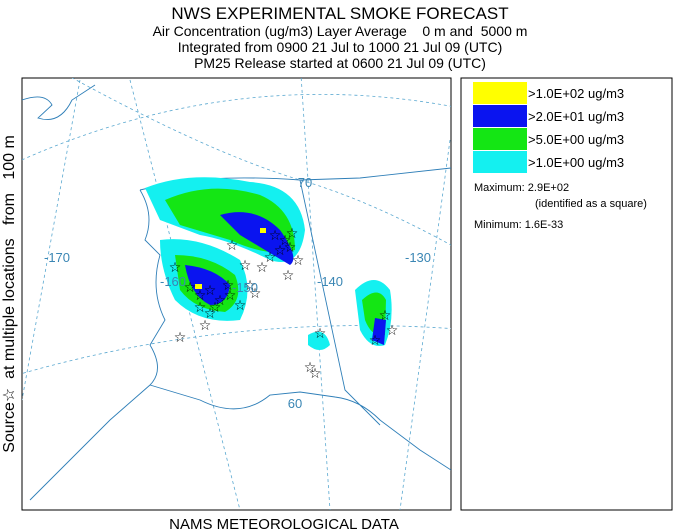 Image resolution: width=678 pixels, height=532 pixels. What do you see at coordinates (295, 403) in the screenshot?
I see `grid-label: 60` at bounding box center [295, 403].